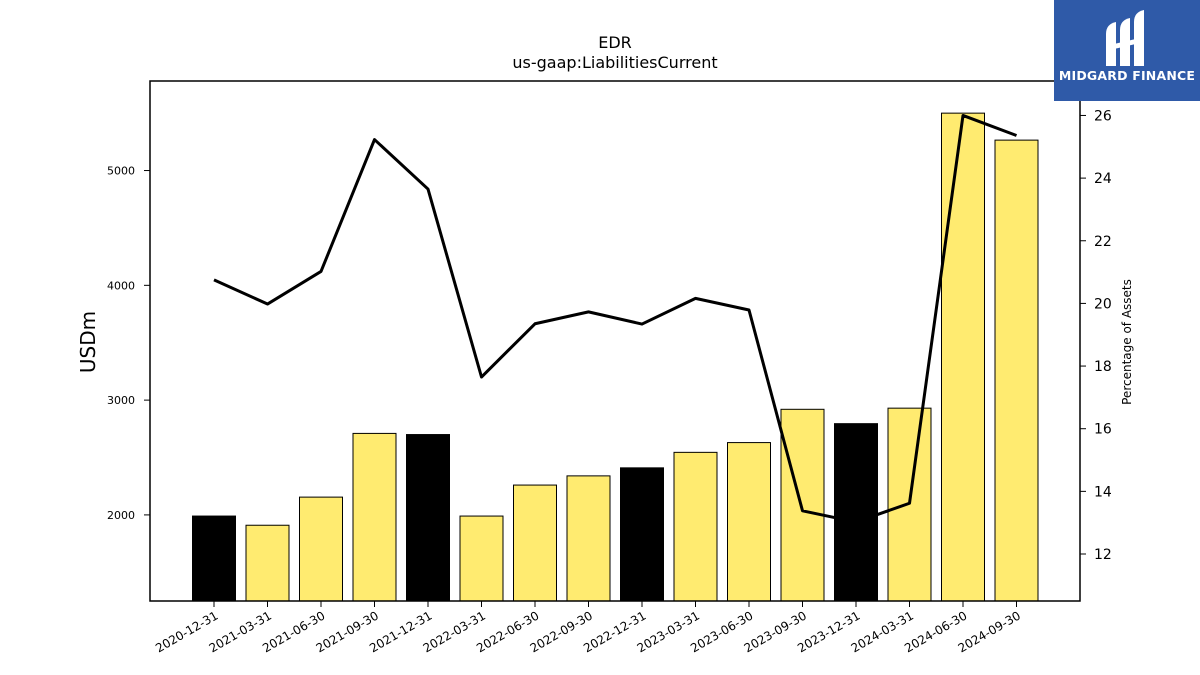 The image size is (1200, 675). Describe the element at coordinates (1125, 38) in the screenshot. I see `midgard-logo-icon` at that location.